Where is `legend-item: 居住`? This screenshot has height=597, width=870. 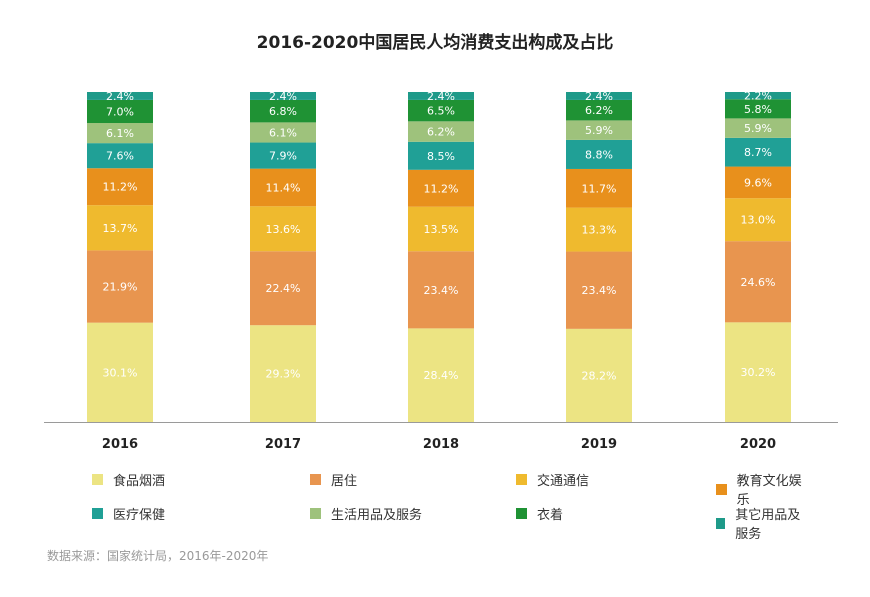
legend-item: 居住 is located at coordinates (333, 479).